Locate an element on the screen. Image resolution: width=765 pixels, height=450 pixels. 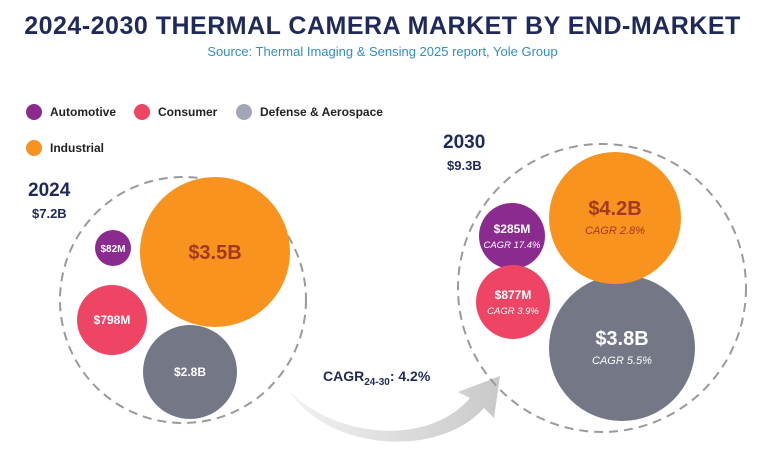
growth-arrow is located at coordinates (395, 409).